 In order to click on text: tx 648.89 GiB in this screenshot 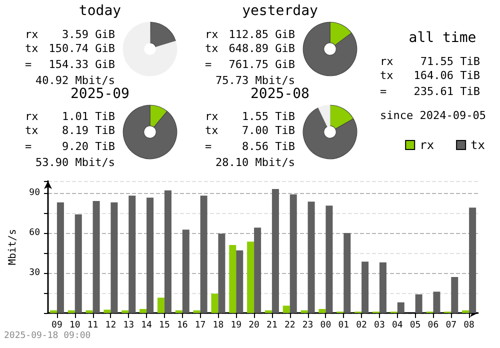, I will do `click(250, 48)`.